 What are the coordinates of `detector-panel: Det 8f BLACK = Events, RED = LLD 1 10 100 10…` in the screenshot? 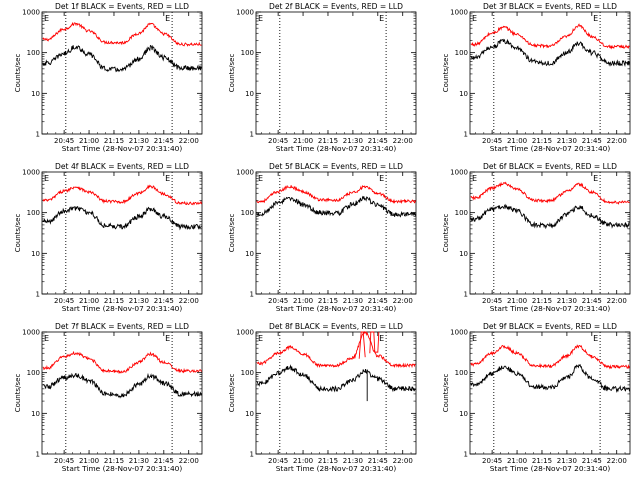 It's located at (322, 397).